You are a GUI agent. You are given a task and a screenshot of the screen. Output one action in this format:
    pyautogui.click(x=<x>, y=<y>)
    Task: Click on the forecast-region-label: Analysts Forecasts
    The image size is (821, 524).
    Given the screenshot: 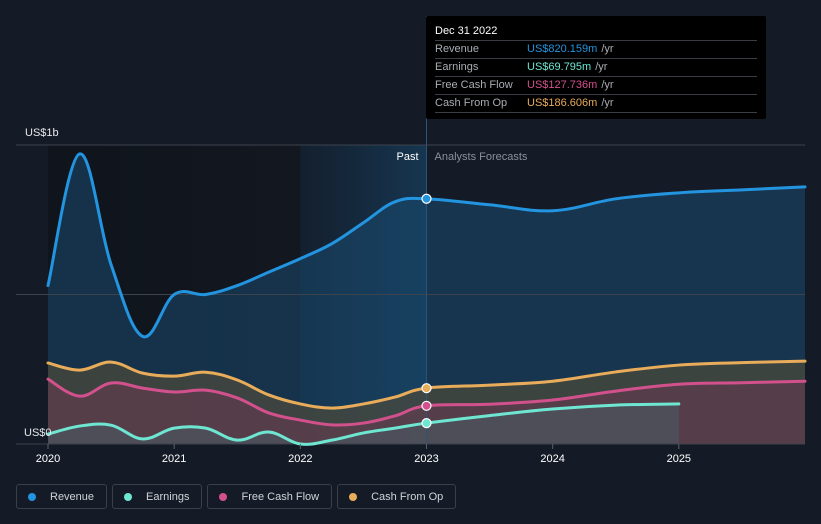 What is the action you would take?
    pyautogui.click(x=481, y=157)
    